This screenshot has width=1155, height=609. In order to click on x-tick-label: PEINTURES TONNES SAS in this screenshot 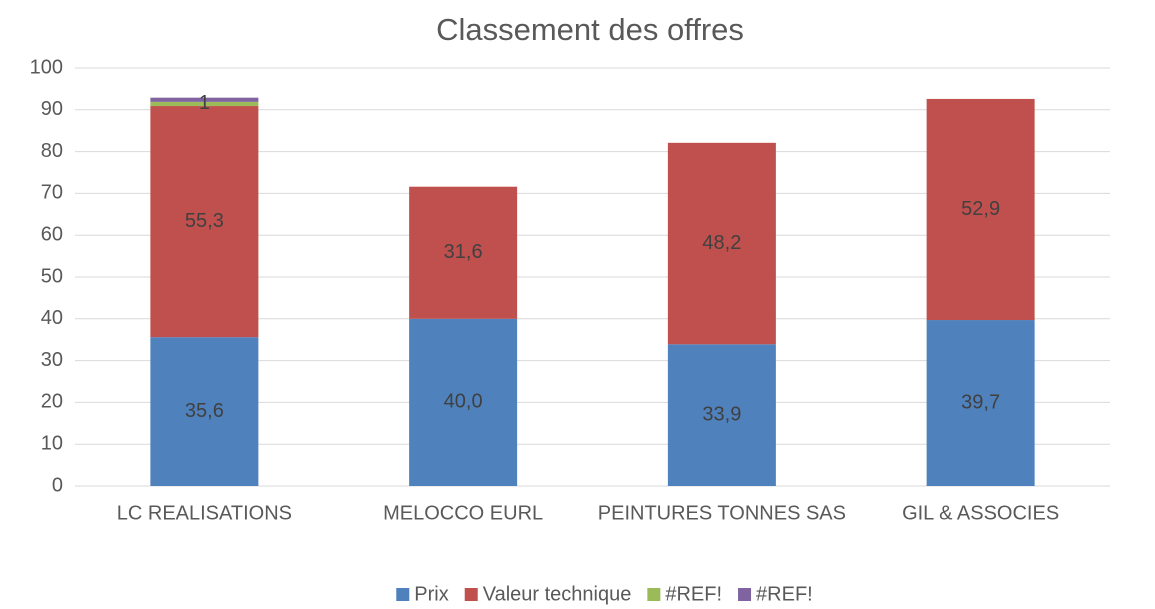, I will do `click(722, 513)`.